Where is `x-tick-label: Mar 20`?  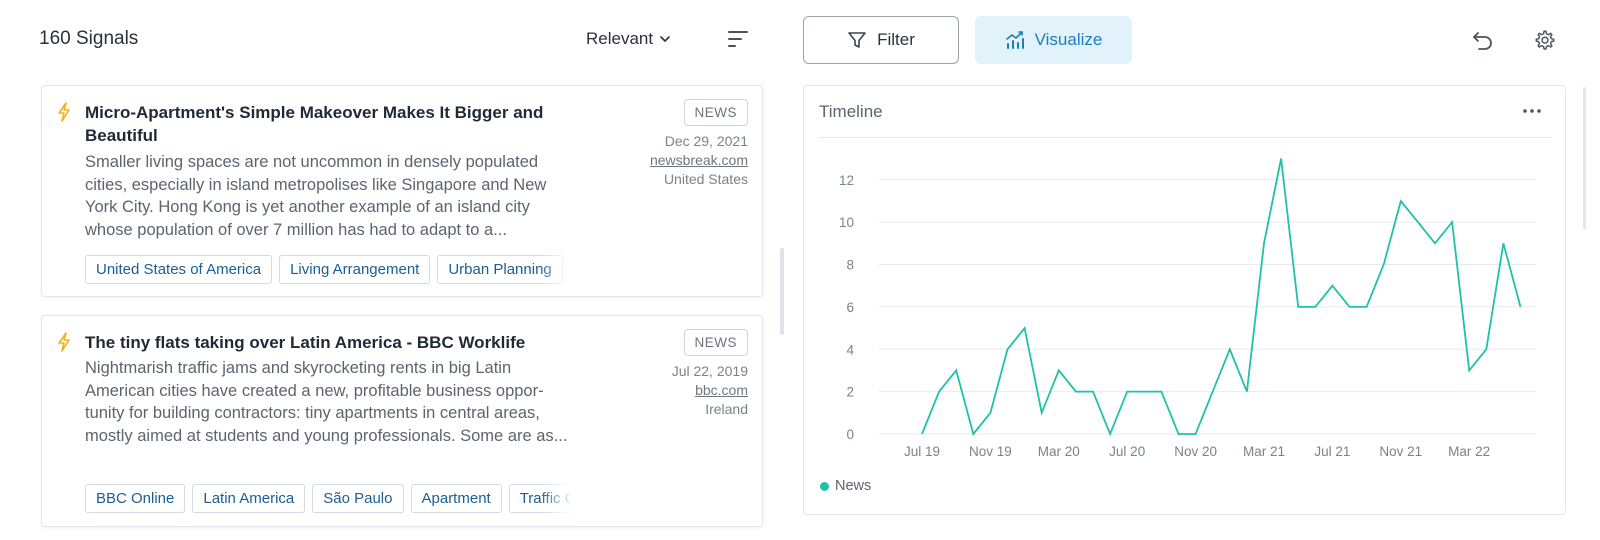
x-tick-label: Mar 20 is located at coordinates (1059, 451).